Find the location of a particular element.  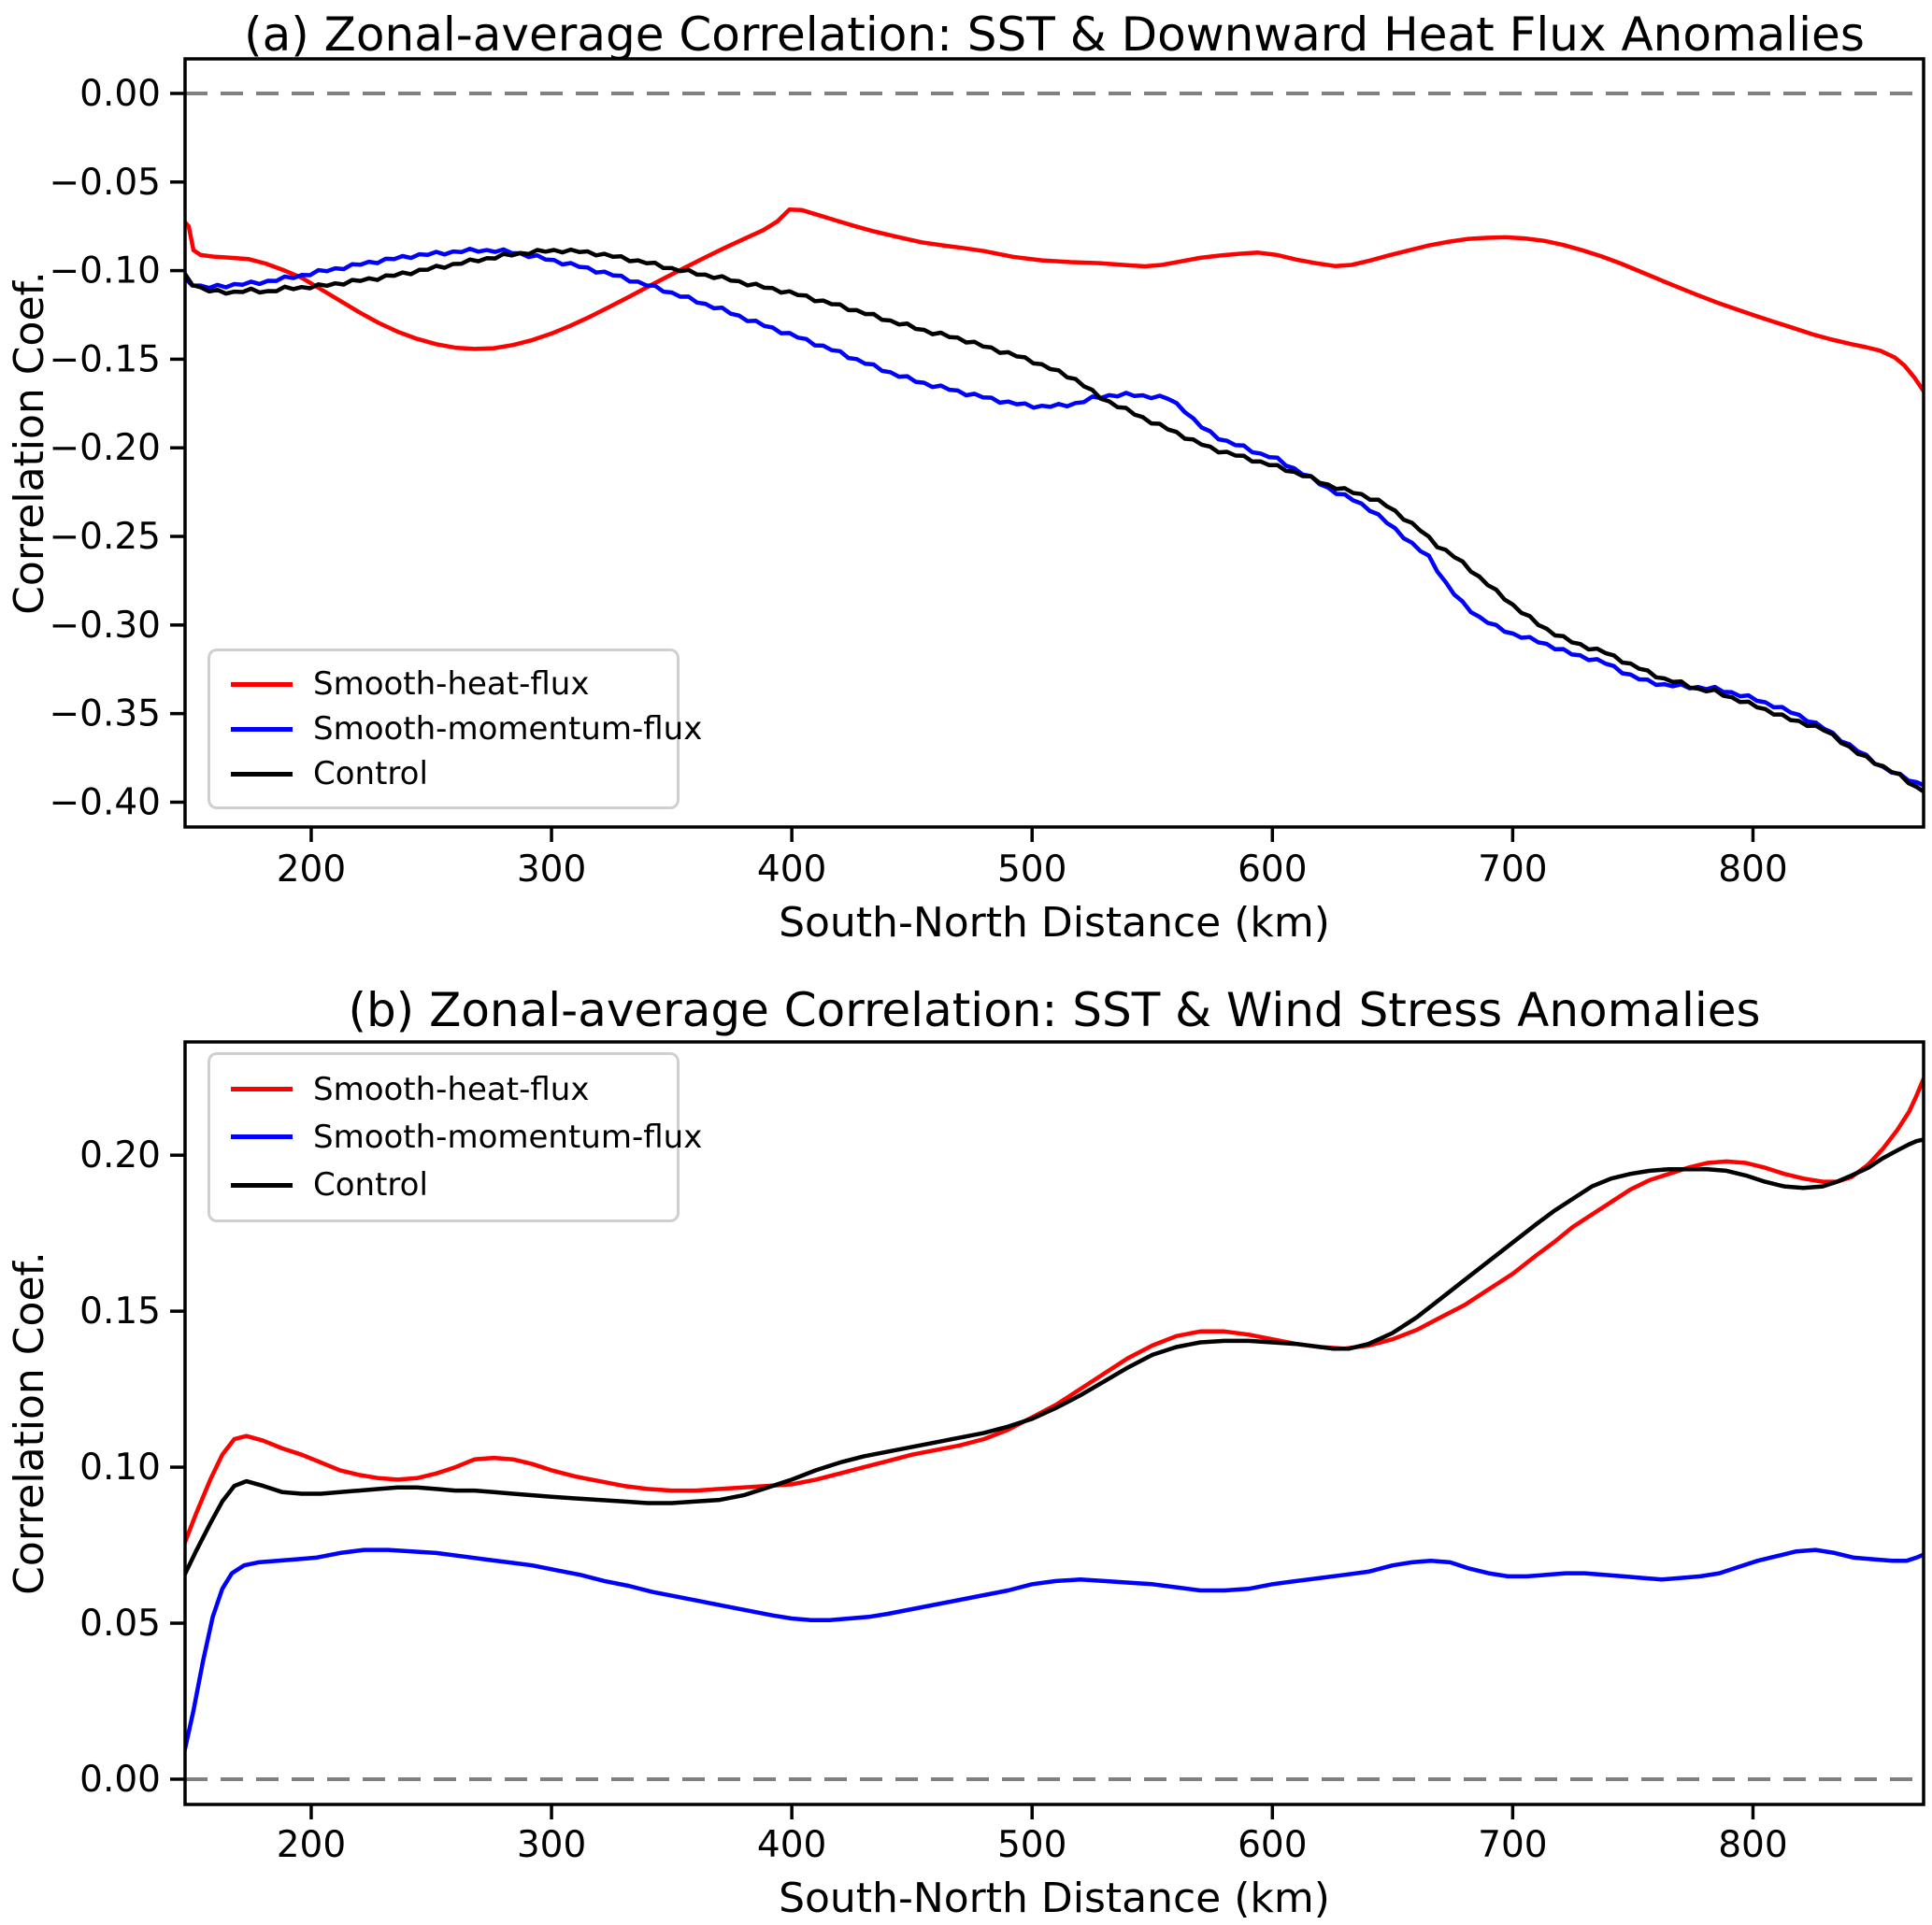

panel-b-x-tick-label: 500 is located at coordinates (1031, 1845).